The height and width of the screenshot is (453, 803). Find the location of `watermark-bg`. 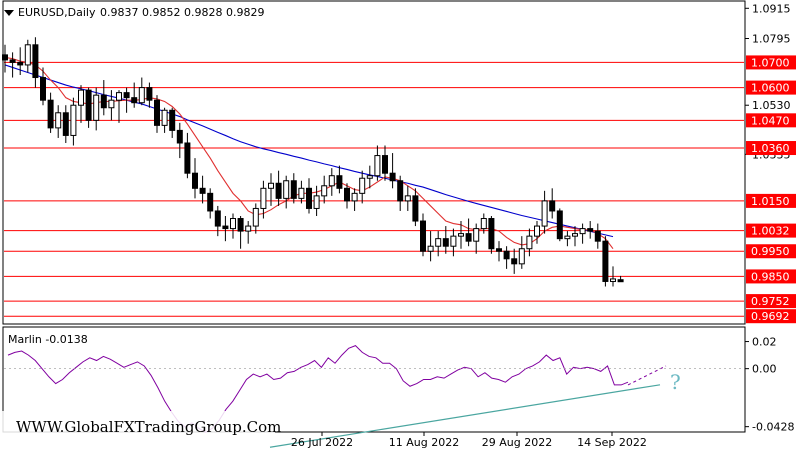

watermark-bg is located at coordinates (137, 427).